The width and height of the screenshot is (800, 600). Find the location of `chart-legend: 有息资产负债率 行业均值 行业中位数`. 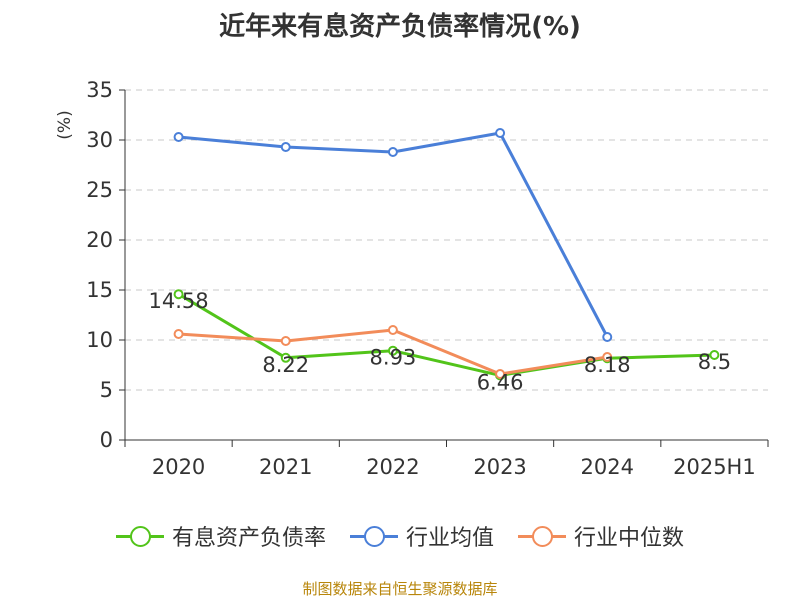

chart-legend: 有息资产负债率 行业均值 行业中位数 is located at coordinates (400, 536).